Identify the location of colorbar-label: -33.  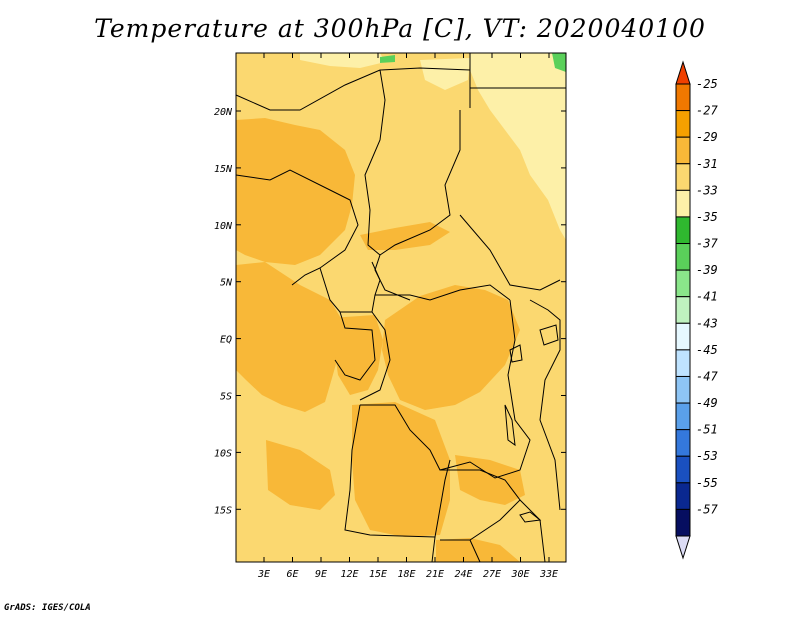
(707, 190).